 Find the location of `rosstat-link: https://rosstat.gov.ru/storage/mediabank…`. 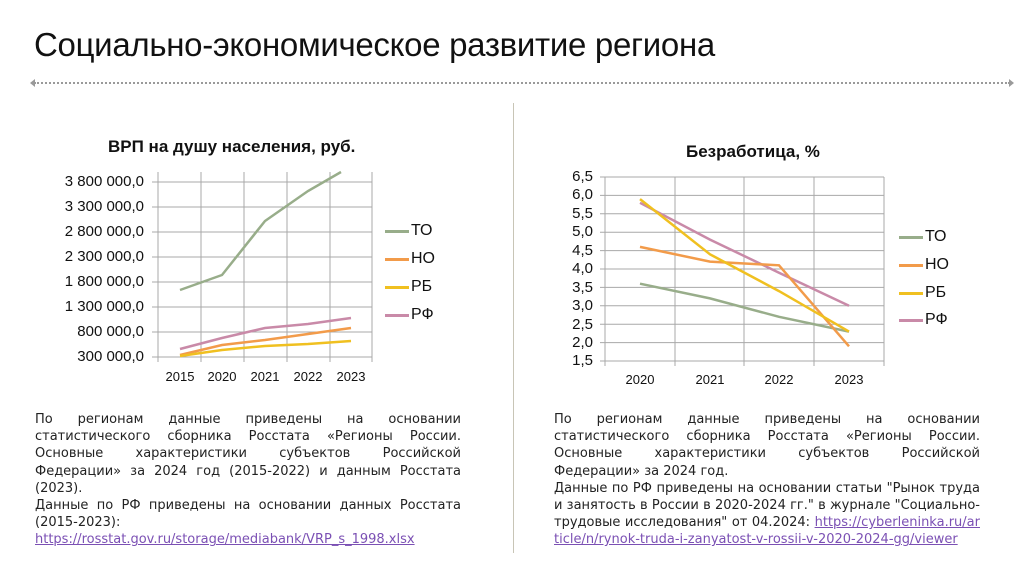

rosstat-link: https://rosstat.gov.ru/storage/mediabank… is located at coordinates (225, 540).